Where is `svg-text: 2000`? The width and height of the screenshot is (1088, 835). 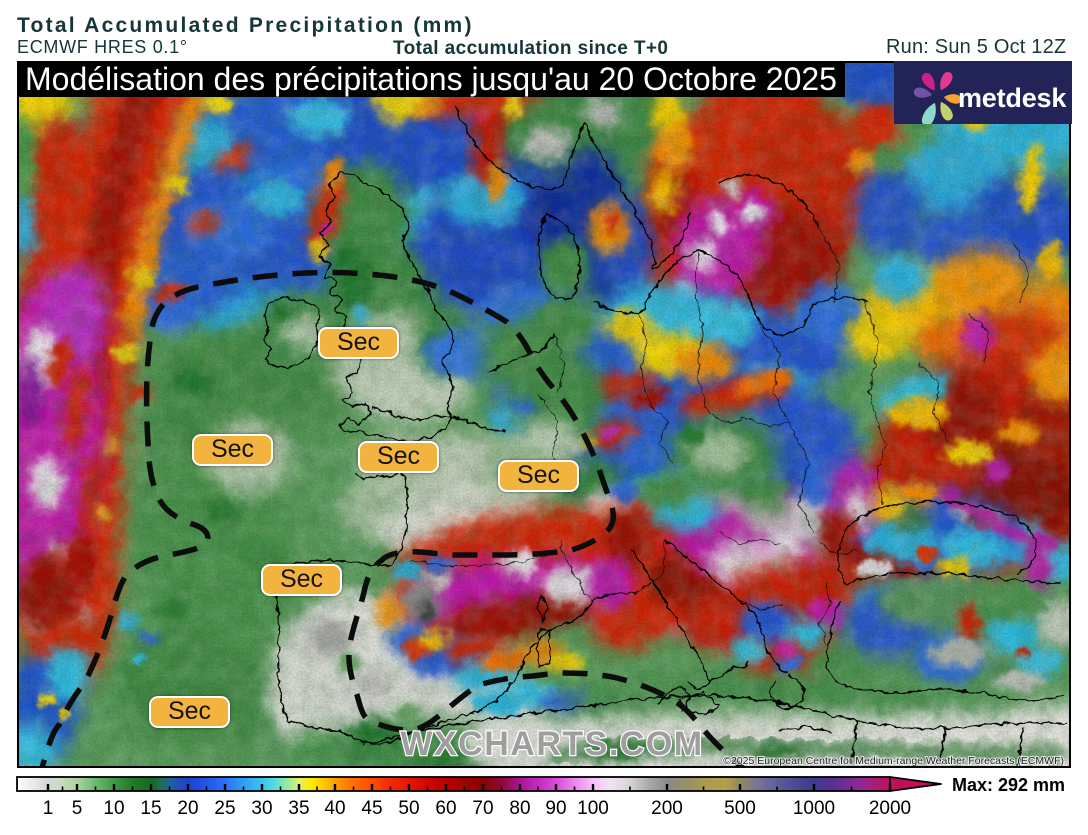 svg-text: 2000 is located at coordinates (890, 808).